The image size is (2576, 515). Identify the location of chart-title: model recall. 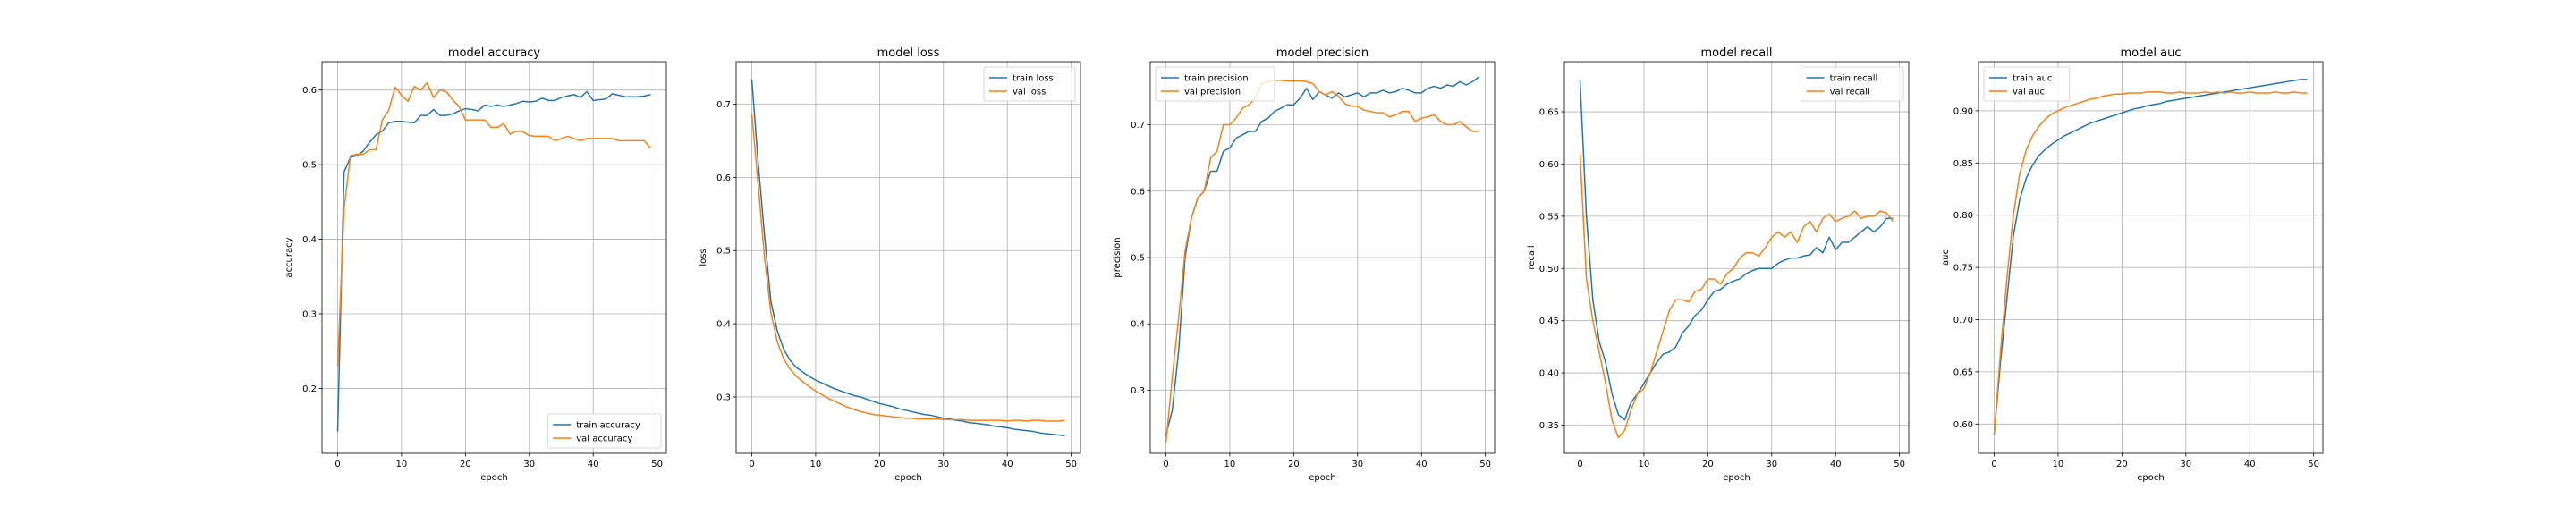
(1736, 53).